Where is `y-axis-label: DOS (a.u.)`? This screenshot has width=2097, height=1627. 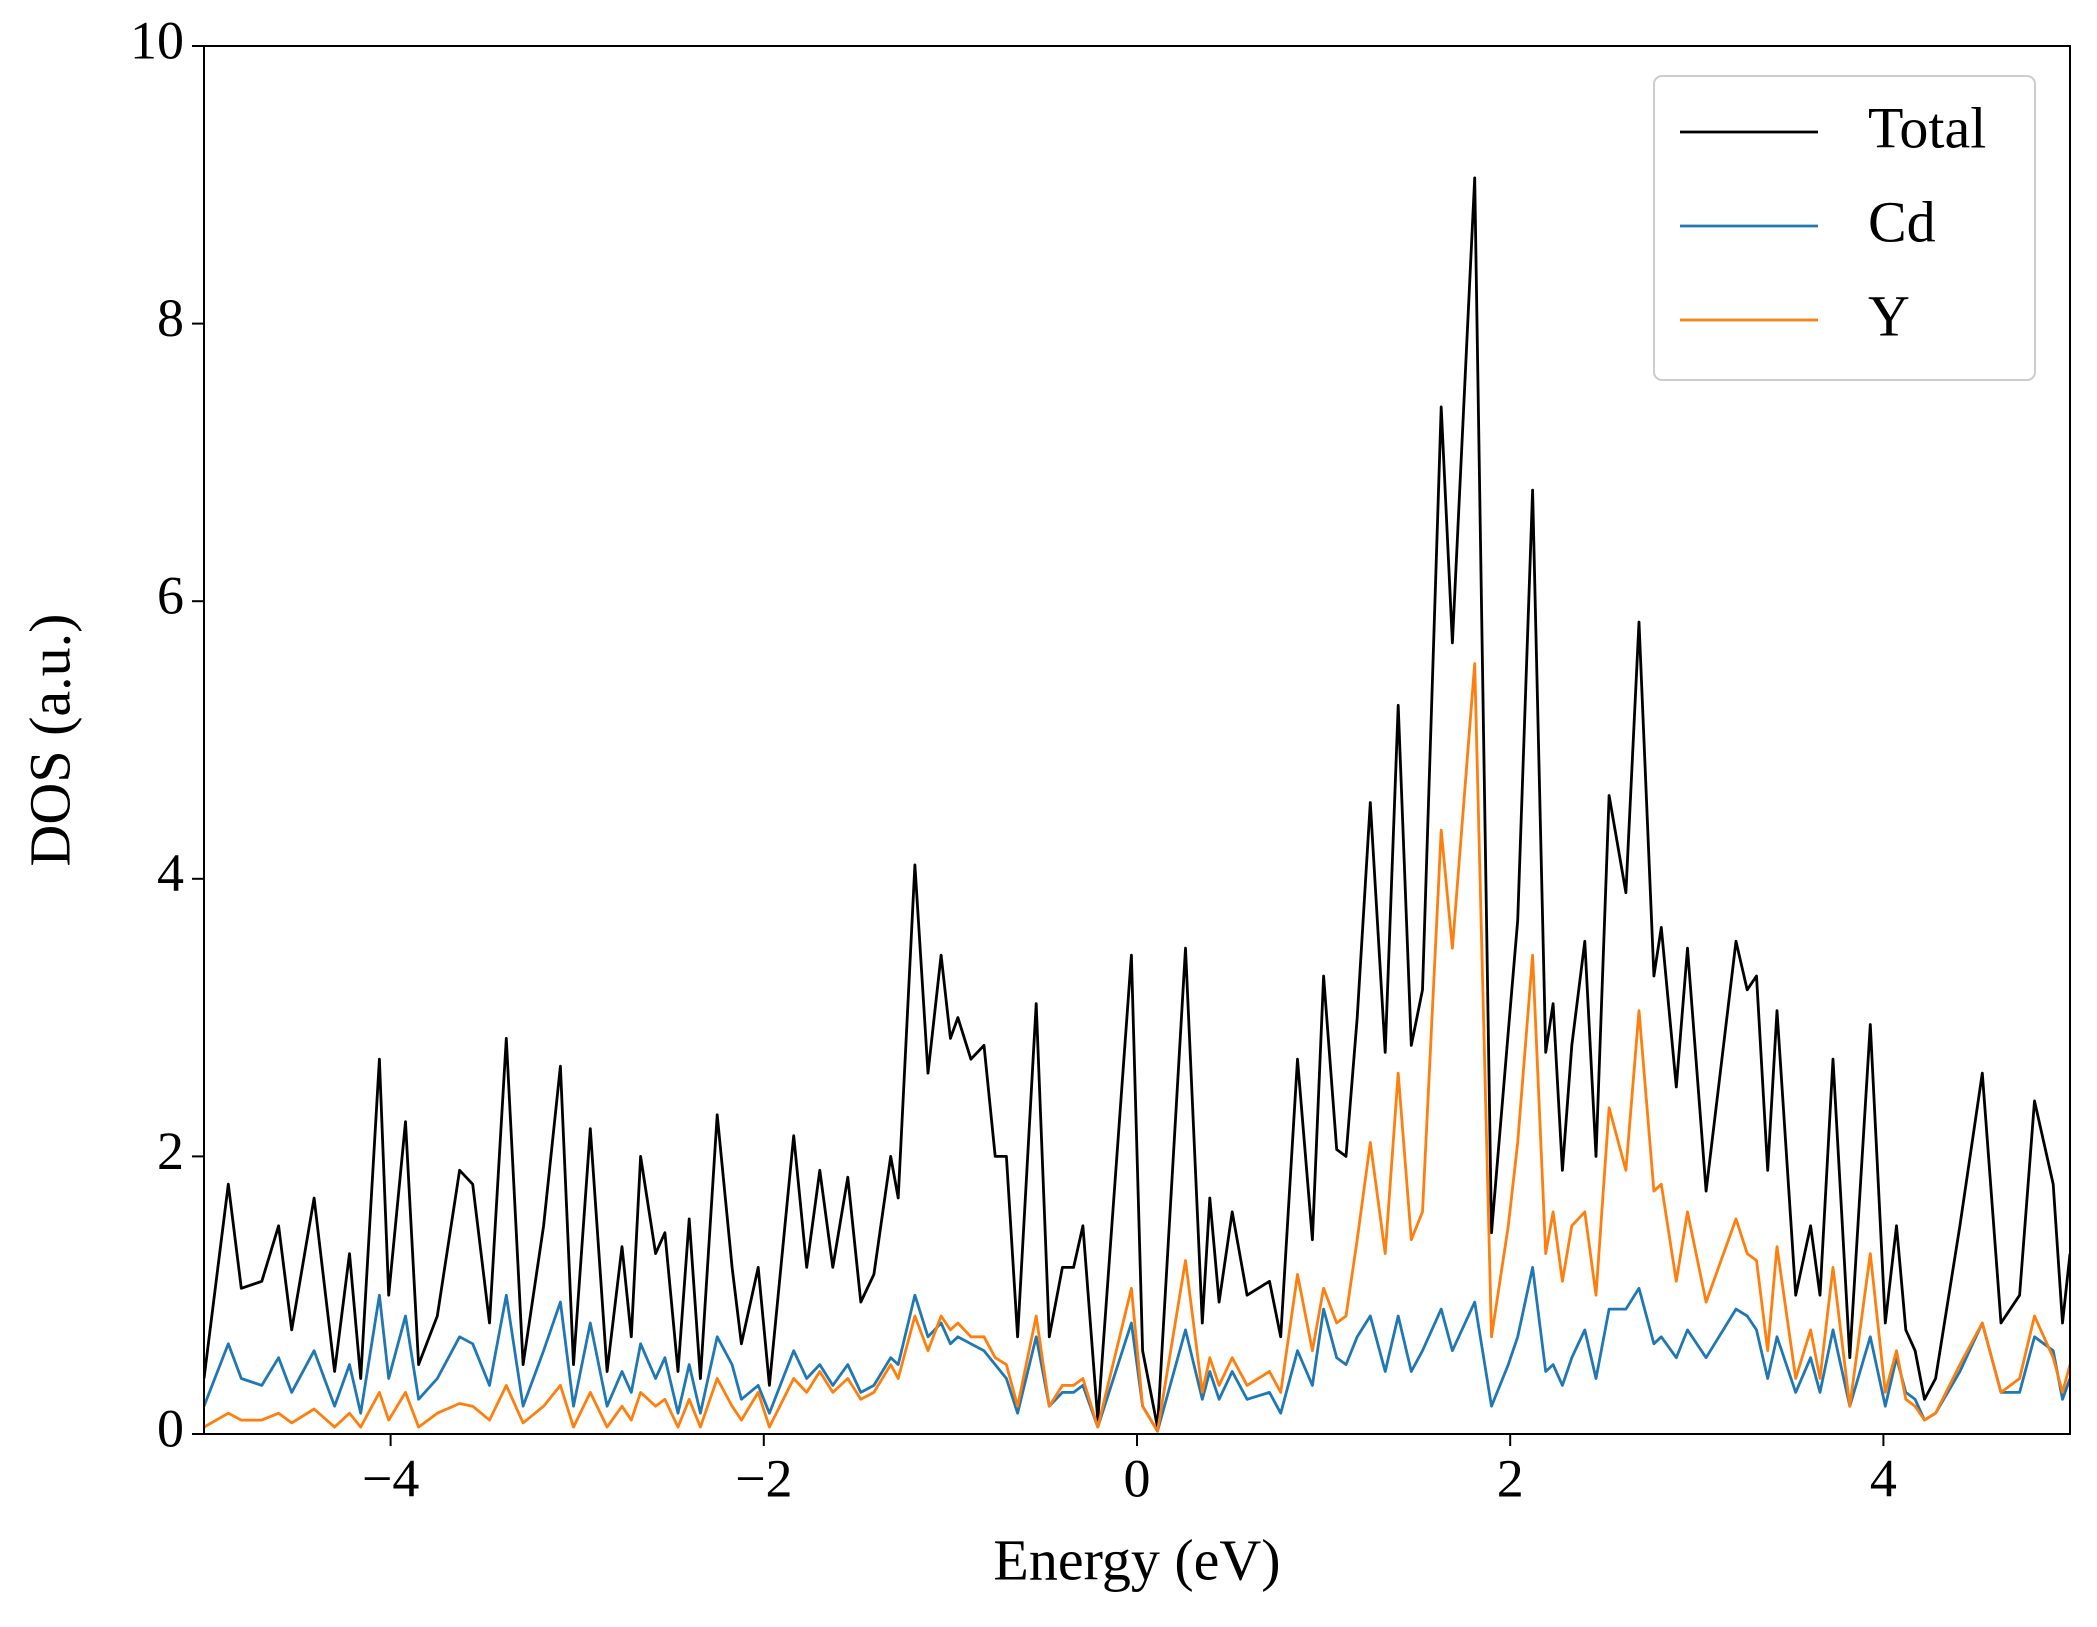 y-axis-label: DOS (a.u.) is located at coordinates (49, 740).